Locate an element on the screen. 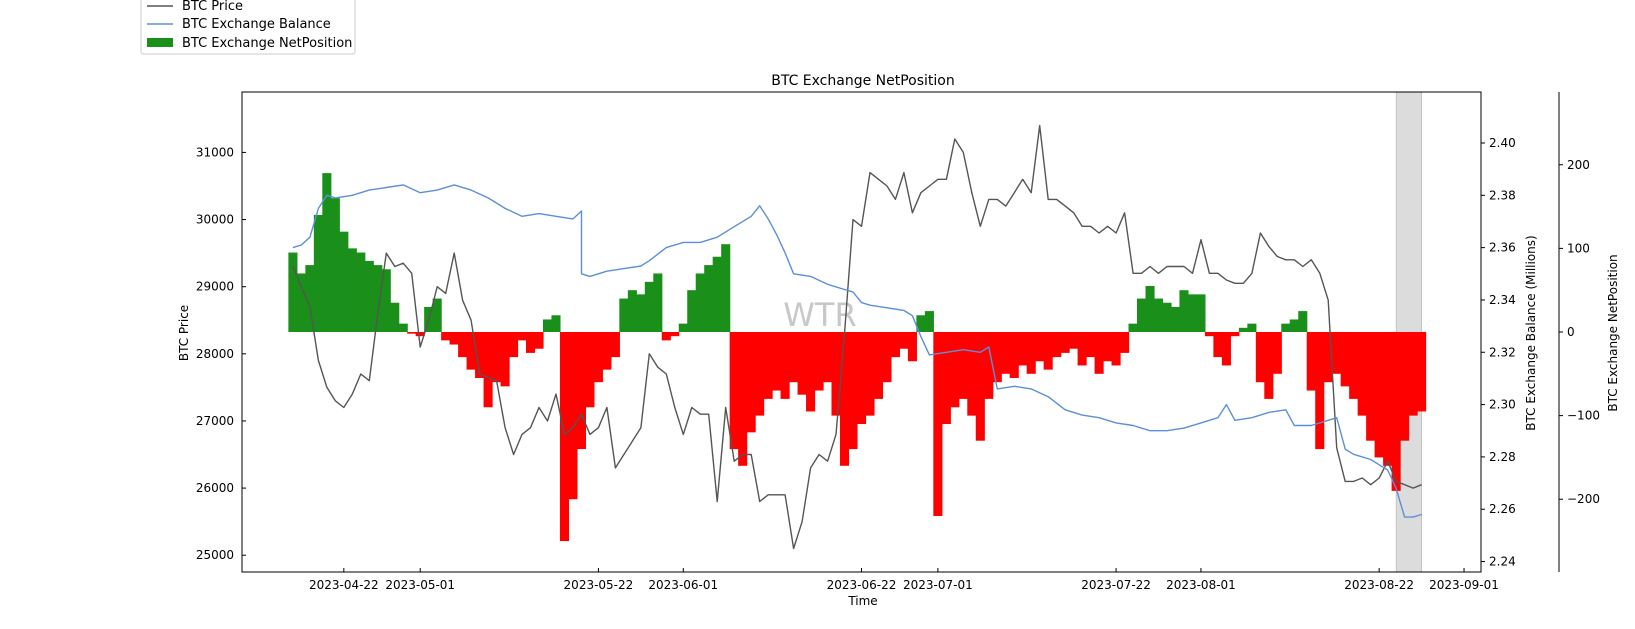  legend-swatch-netposition is located at coordinates (160, 42).